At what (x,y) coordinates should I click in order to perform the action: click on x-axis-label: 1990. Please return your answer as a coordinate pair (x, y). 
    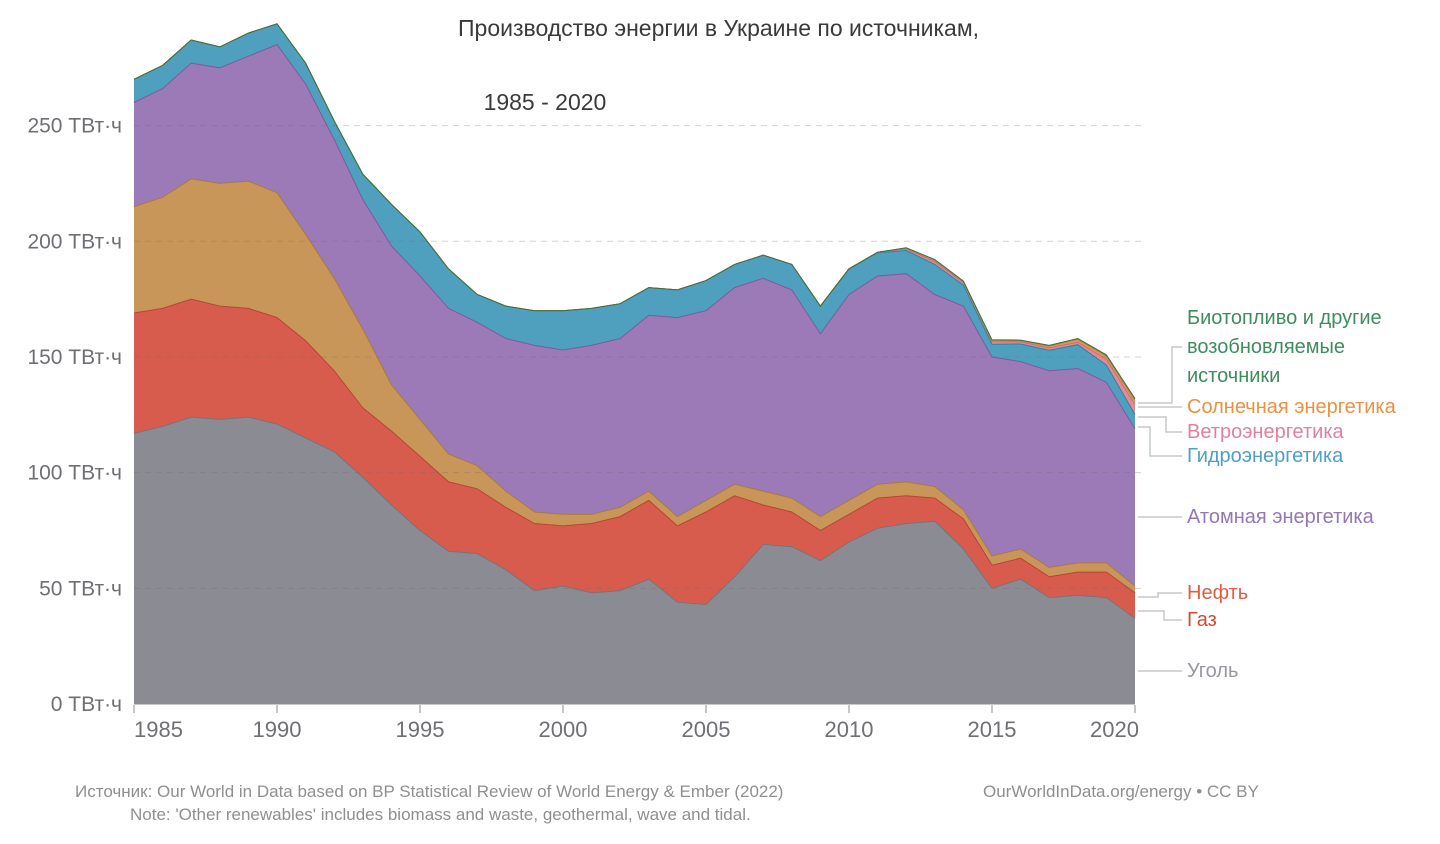
    Looking at the image, I should click on (277, 729).